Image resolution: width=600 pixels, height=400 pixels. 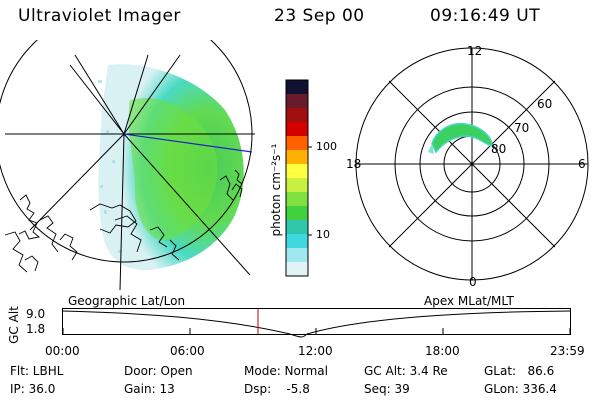 What do you see at coordinates (37, 371) in the screenshot?
I see `filter-info: Flt: LBHL` at bounding box center [37, 371].